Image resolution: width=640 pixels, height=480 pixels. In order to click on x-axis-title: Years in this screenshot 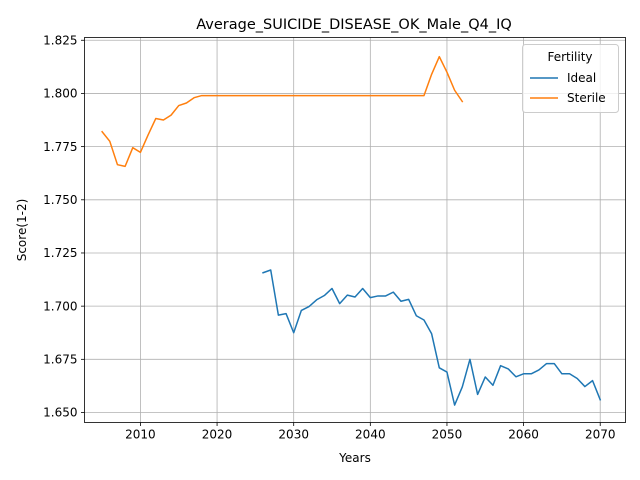, I will do `click(354, 458)`.